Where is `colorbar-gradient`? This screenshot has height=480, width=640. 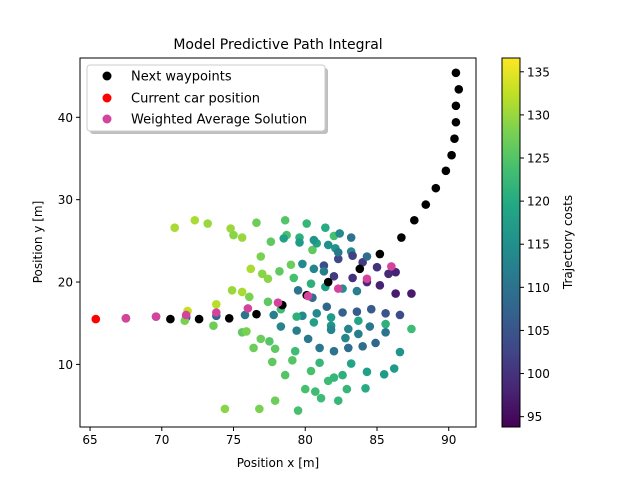 colorbar-gradient is located at coordinates (511, 242).